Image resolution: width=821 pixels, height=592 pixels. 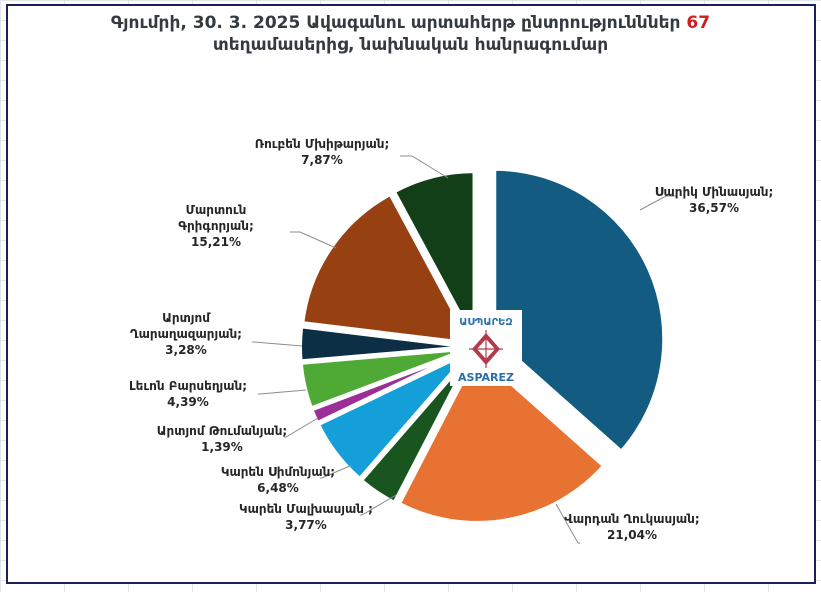 What do you see at coordinates (714, 192) in the screenshot?
I see `slice-name-label: Սարիկ Մինասյան;` at bounding box center [714, 192].